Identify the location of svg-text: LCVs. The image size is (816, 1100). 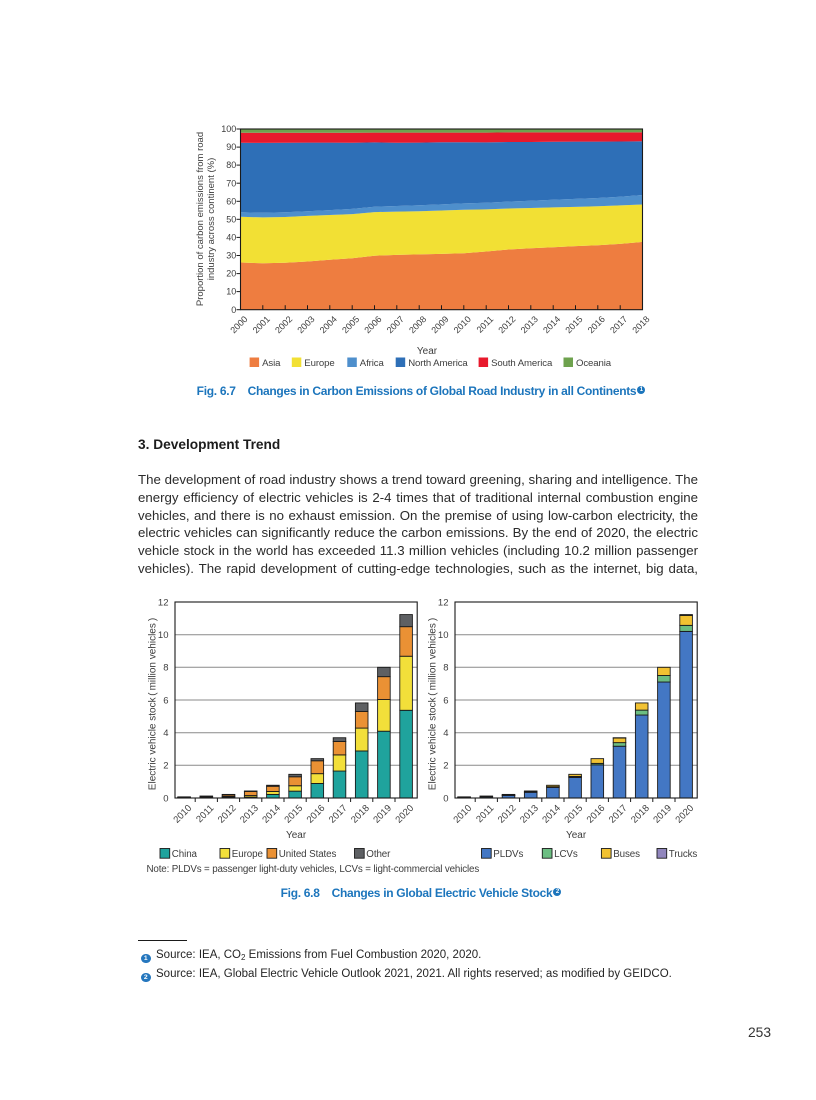
(566, 854).